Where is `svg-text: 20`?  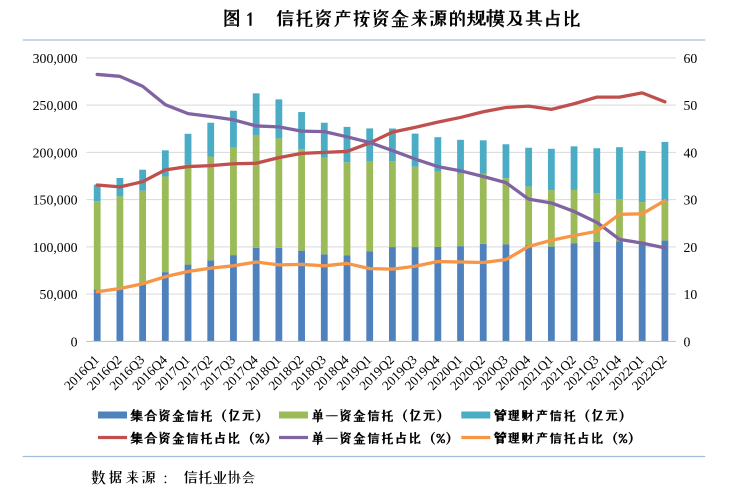 svg-text: 20 is located at coordinates (691, 247).